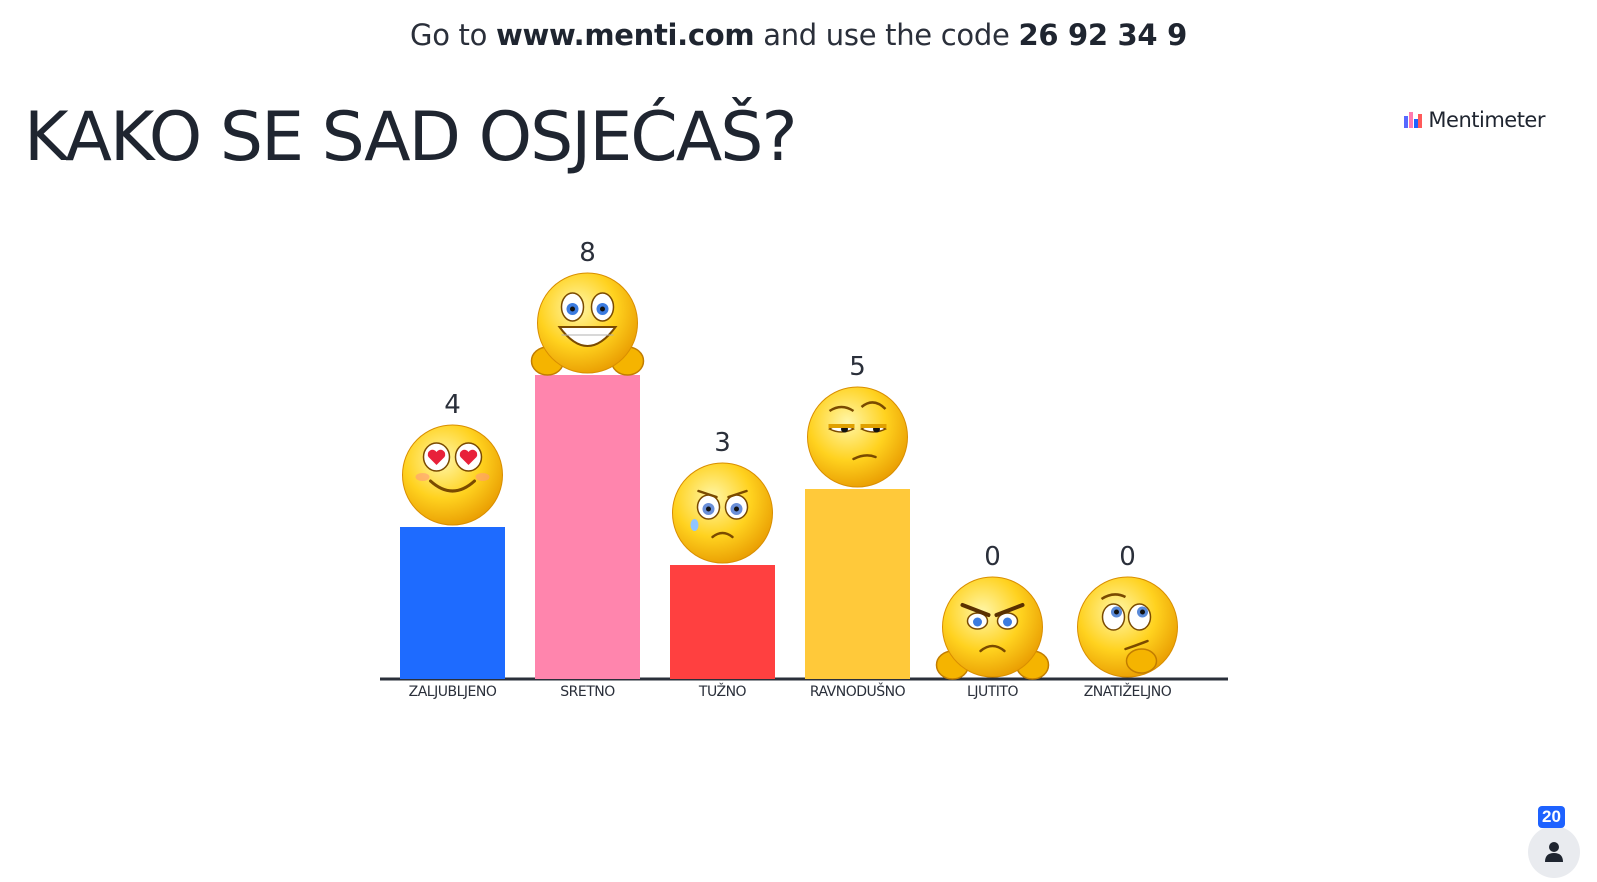  Describe the element at coordinates (452, 475) in the screenshot. I see `heart-eyes-emoji-icon` at that location.